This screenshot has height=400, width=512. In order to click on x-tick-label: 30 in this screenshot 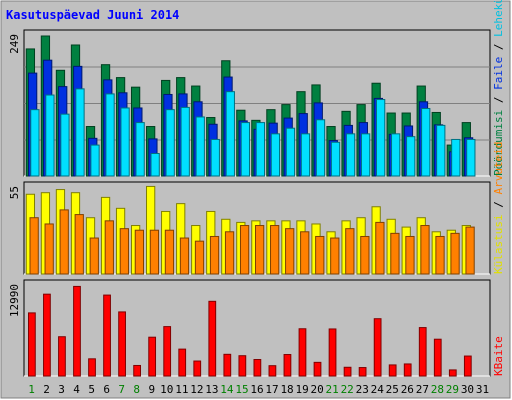, I will do `click(467, 389)`.